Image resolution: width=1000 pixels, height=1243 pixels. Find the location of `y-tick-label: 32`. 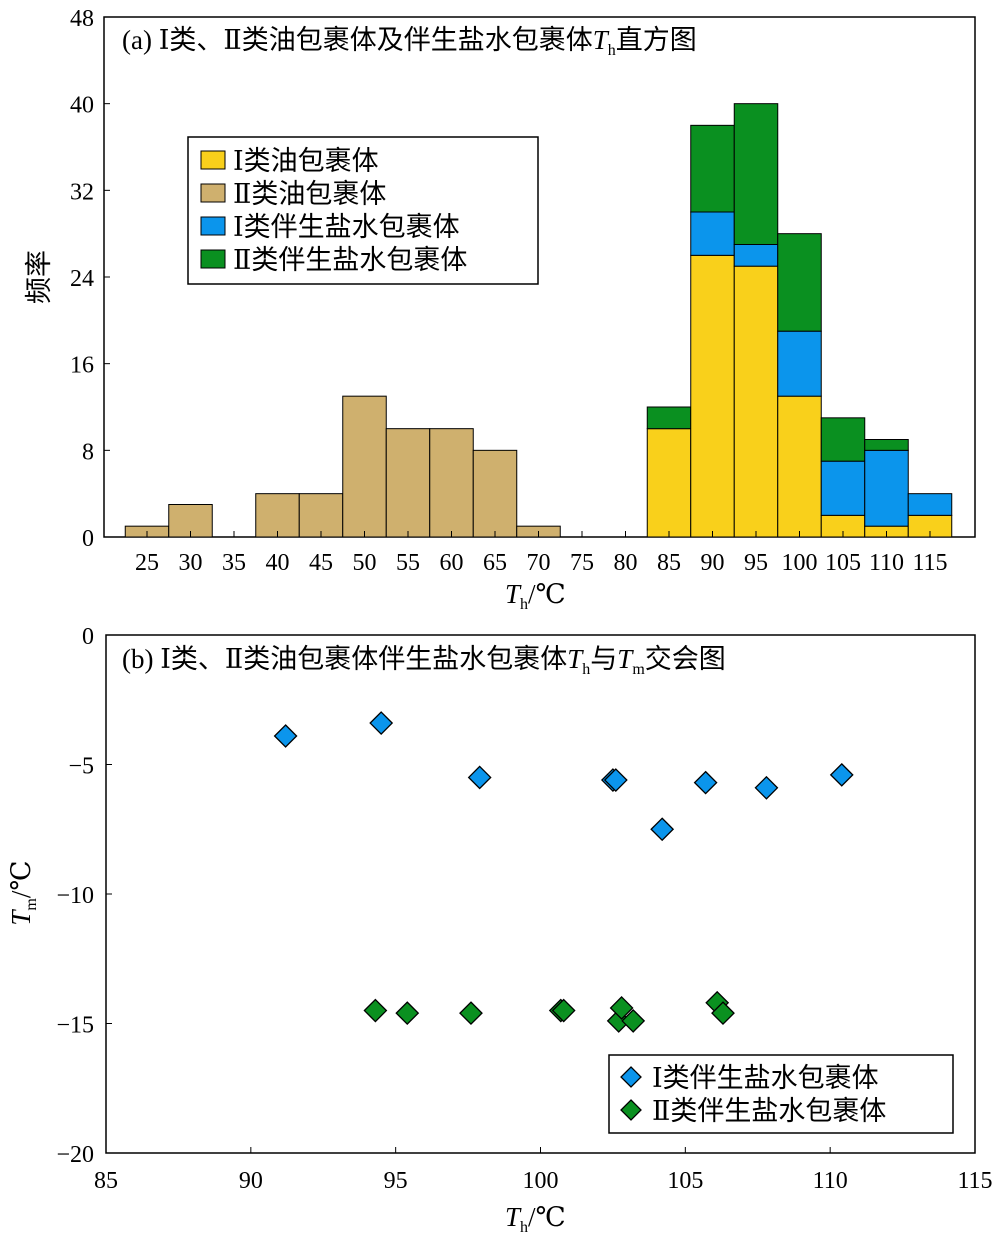

y-tick-label: 32 is located at coordinates (82, 192).